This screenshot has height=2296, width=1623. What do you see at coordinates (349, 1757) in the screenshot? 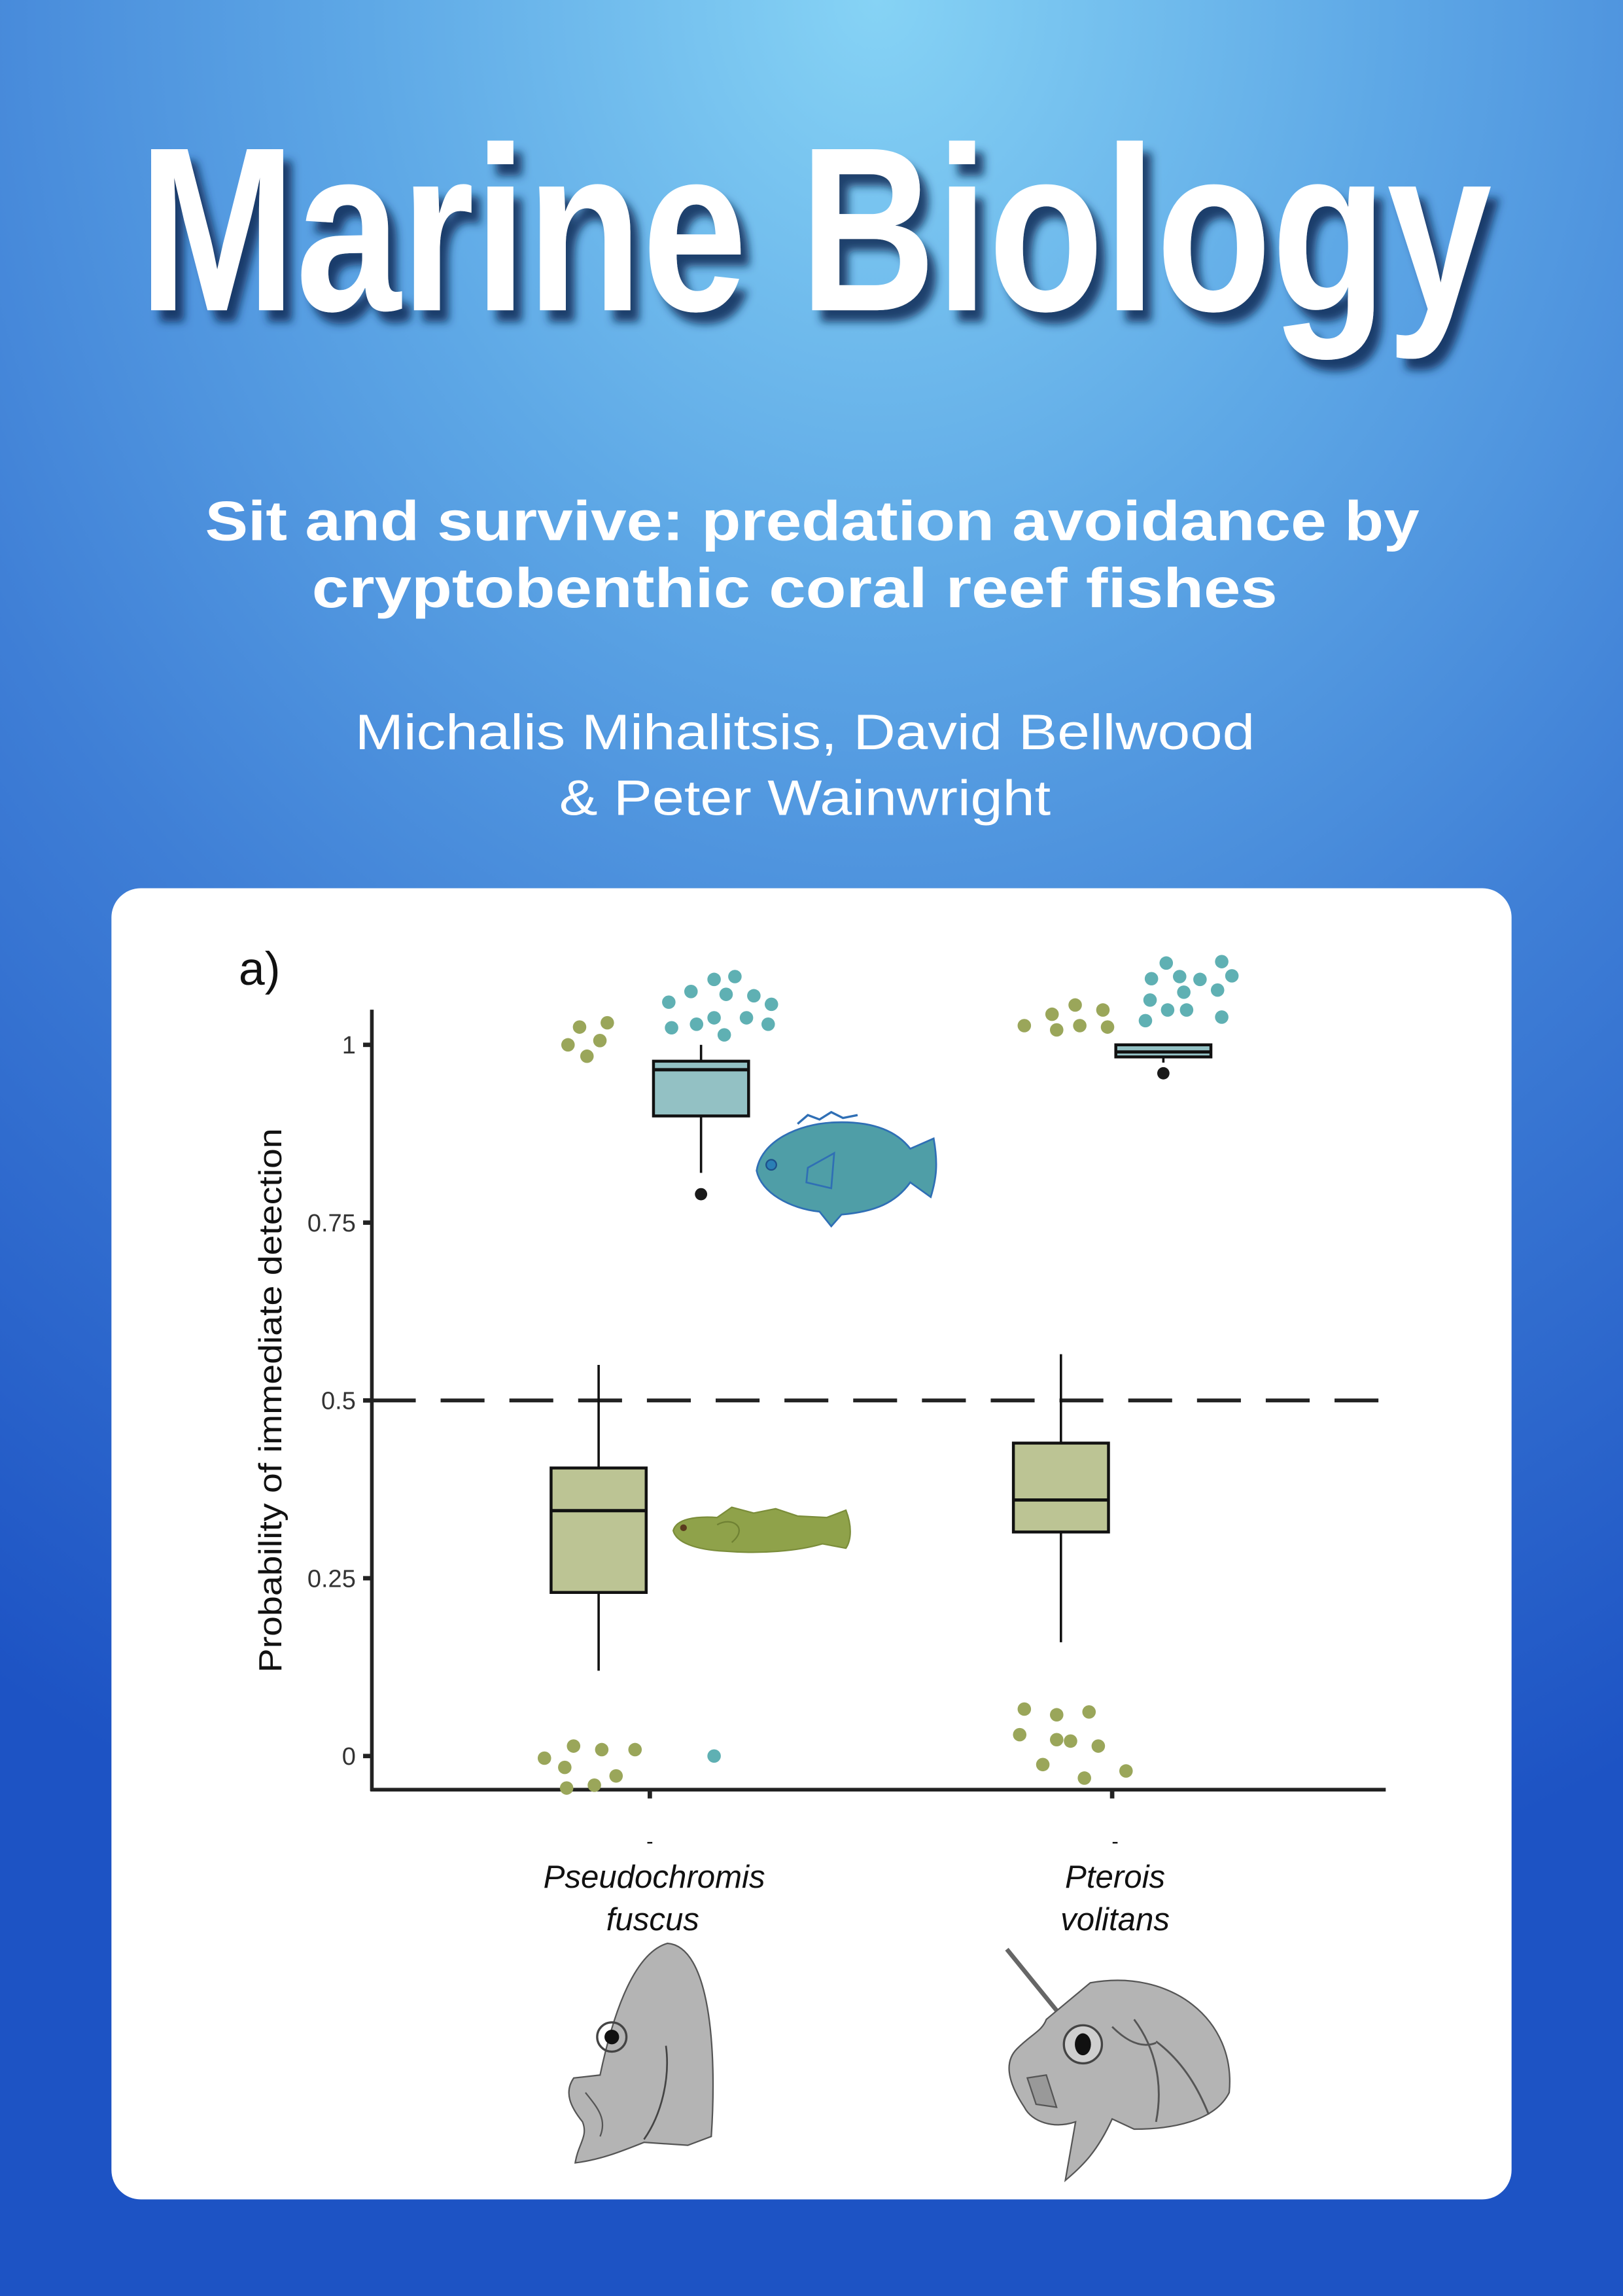
I see `y-tick-label: 0` at bounding box center [349, 1757].